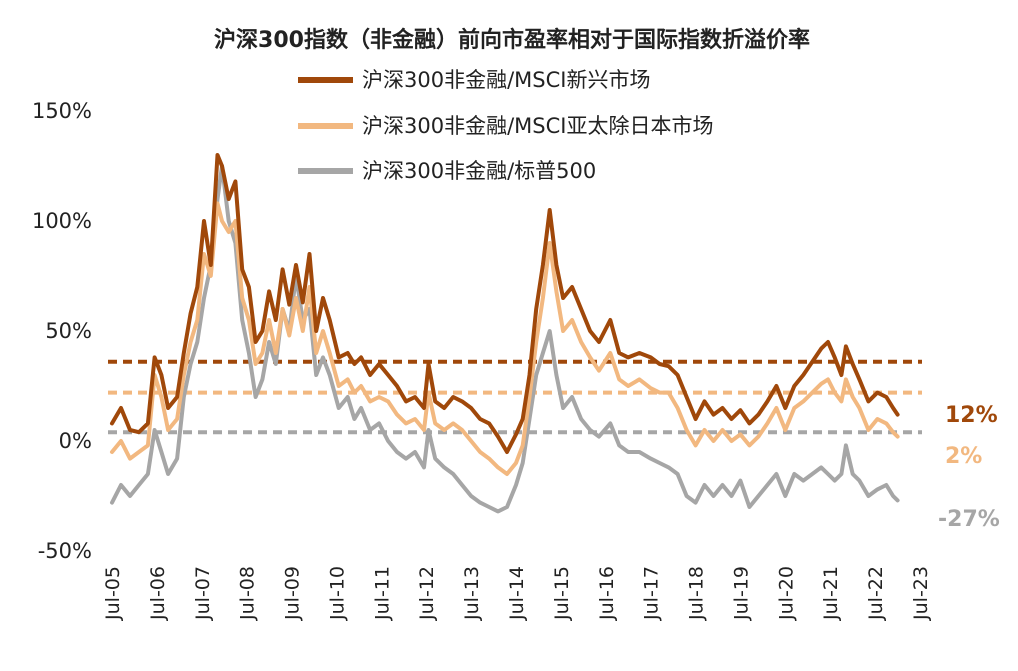 Image resolution: width=1018 pixels, height=671 pixels. I want to click on end-value-label-0: 12%, so click(971, 415).